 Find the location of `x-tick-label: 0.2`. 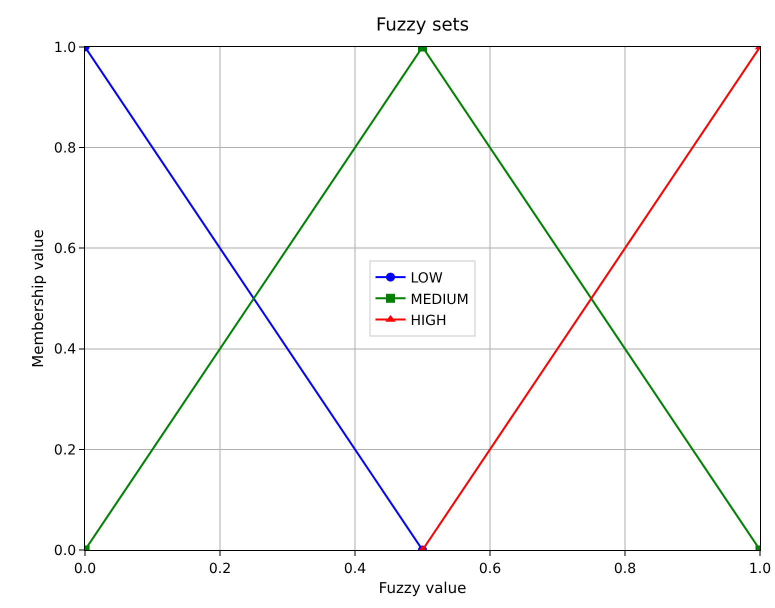

x-tick-label: 0.2 is located at coordinates (220, 568).